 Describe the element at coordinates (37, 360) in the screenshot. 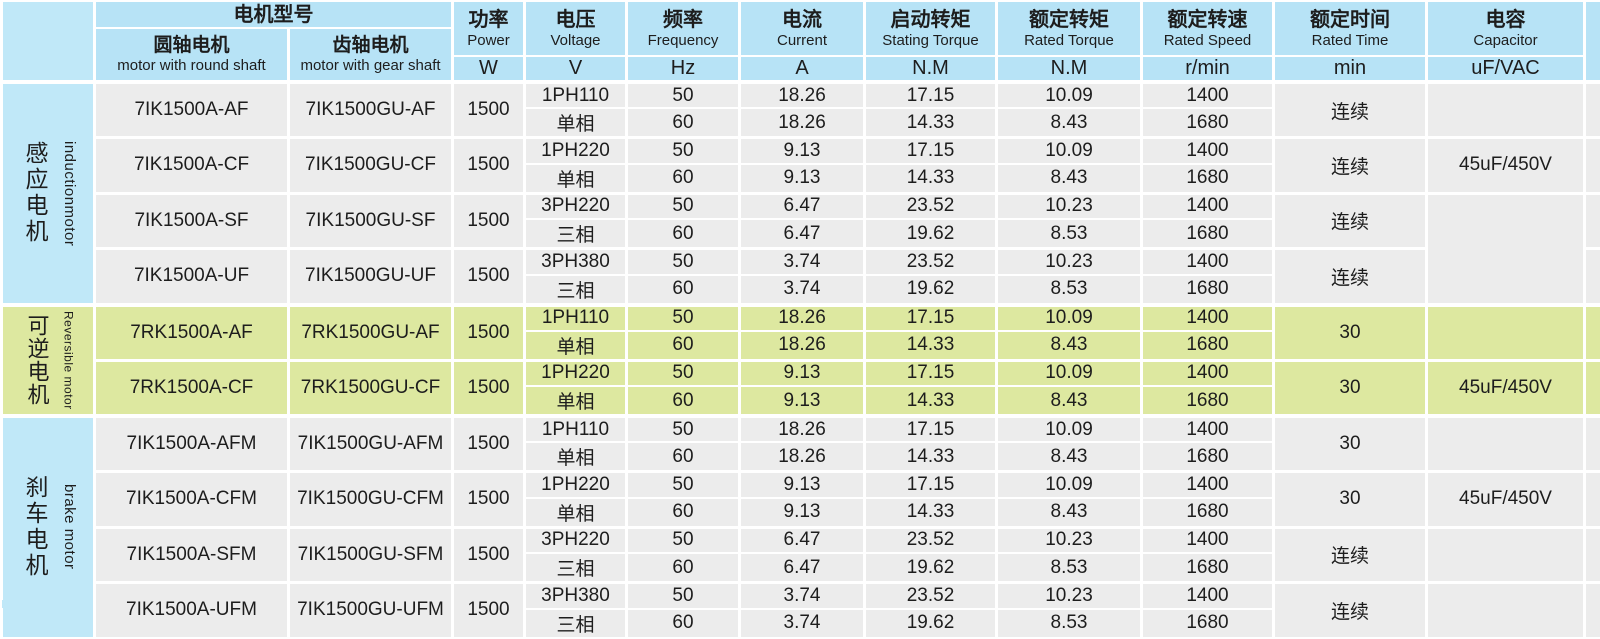

I see `group-label-cn: 可逆电机` at that location.